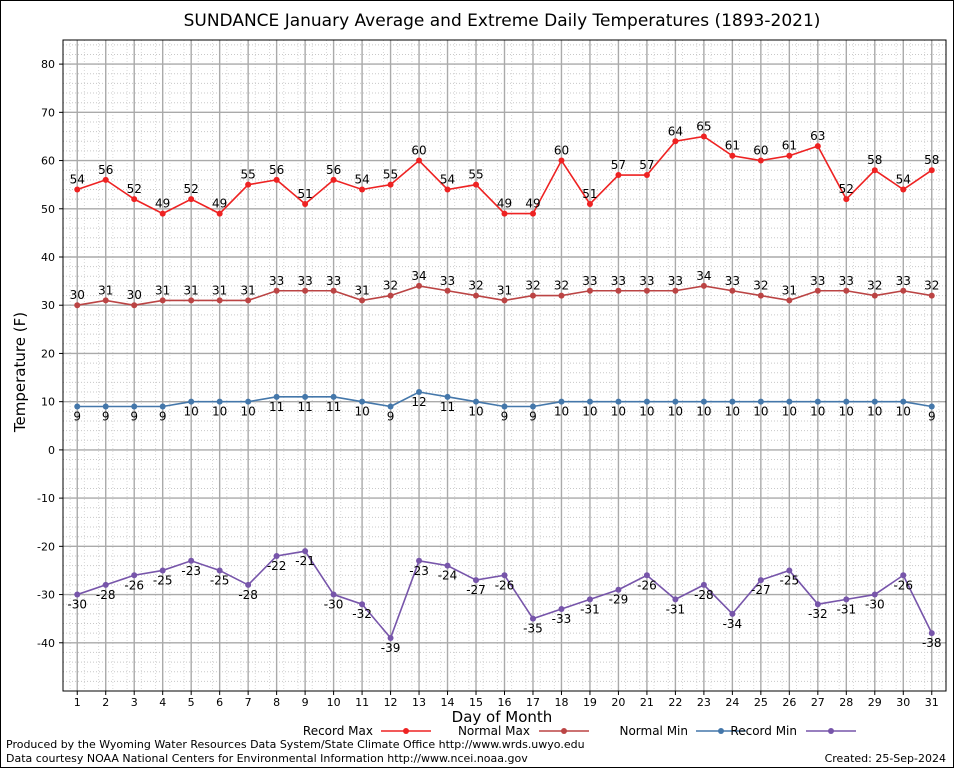 The height and width of the screenshot is (772, 954). What do you see at coordinates (448, 702) in the screenshot?
I see `x-tick-label: 14` at bounding box center [448, 702].